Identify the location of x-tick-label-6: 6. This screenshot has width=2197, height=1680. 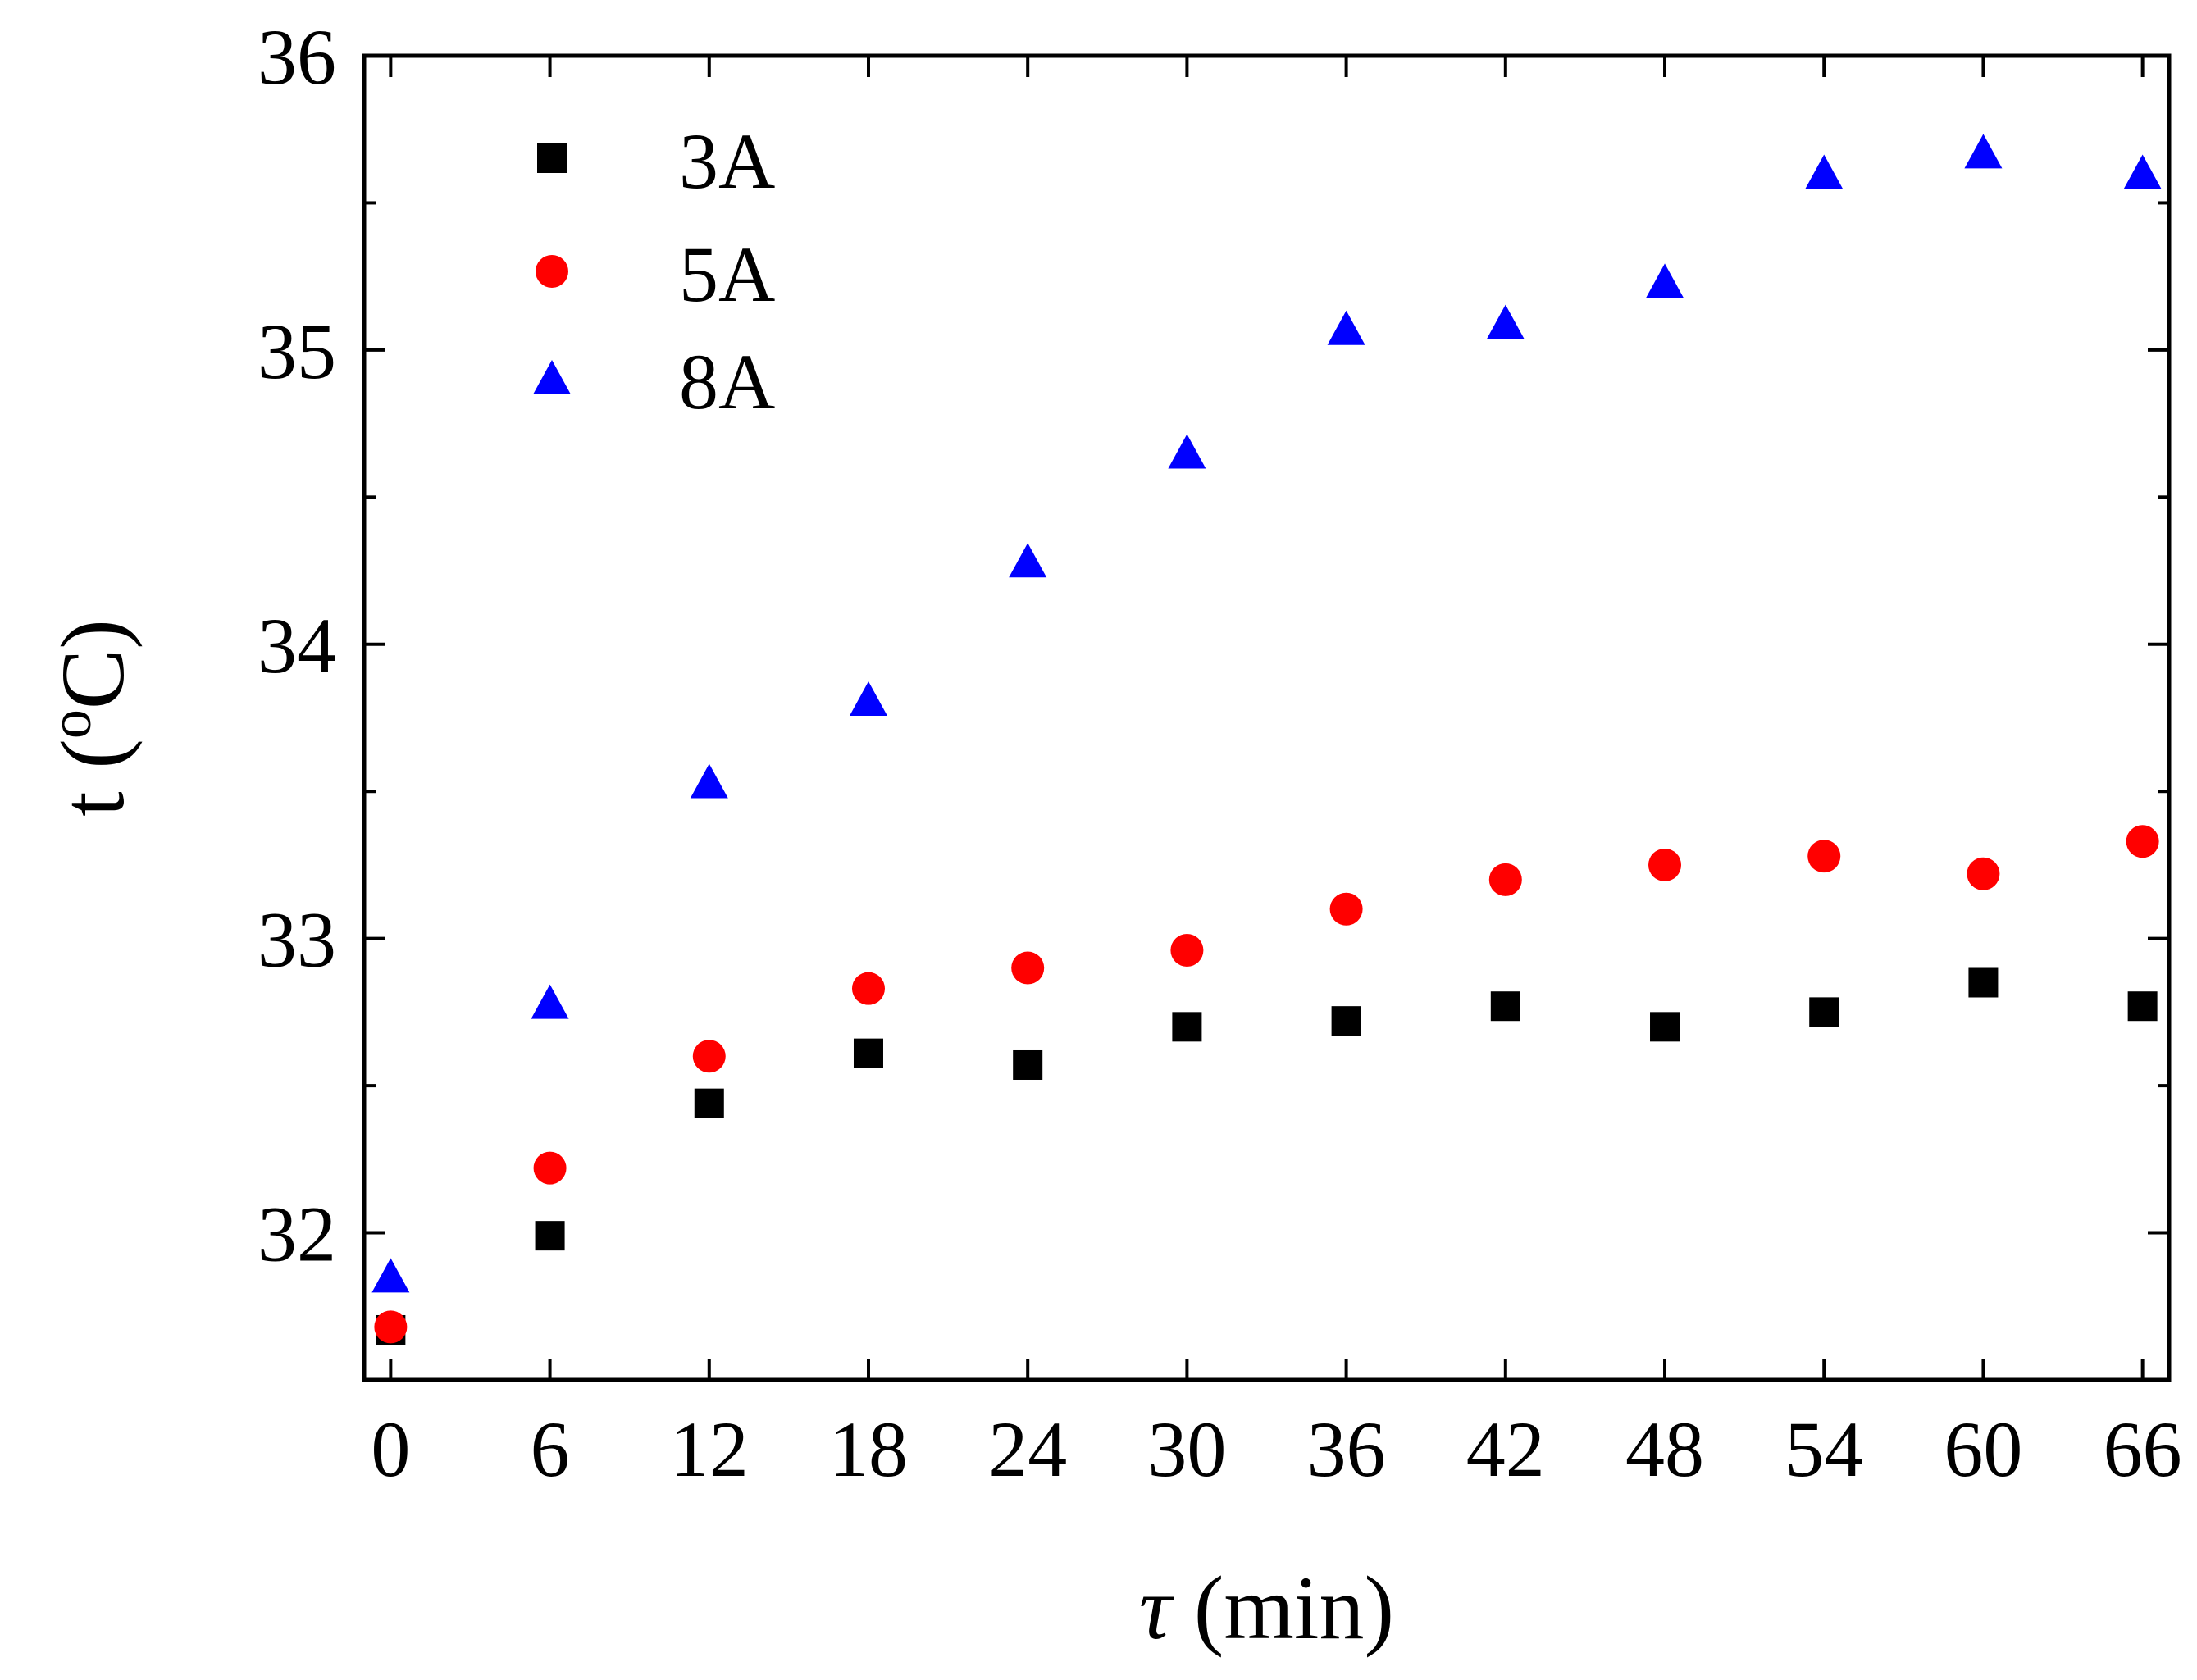
(551, 1449).